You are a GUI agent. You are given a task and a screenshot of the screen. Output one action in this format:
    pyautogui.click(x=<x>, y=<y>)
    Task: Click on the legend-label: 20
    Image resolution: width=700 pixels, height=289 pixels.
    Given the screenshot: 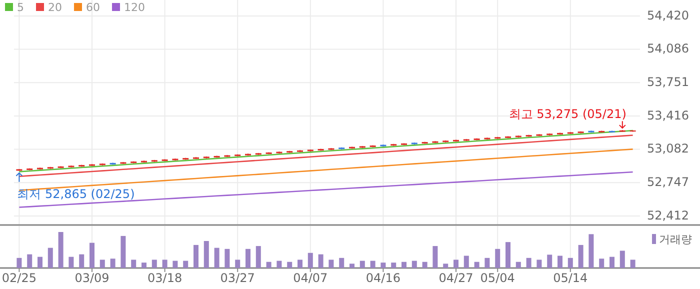 What is the action you would take?
    pyautogui.click(x=55, y=7)
    